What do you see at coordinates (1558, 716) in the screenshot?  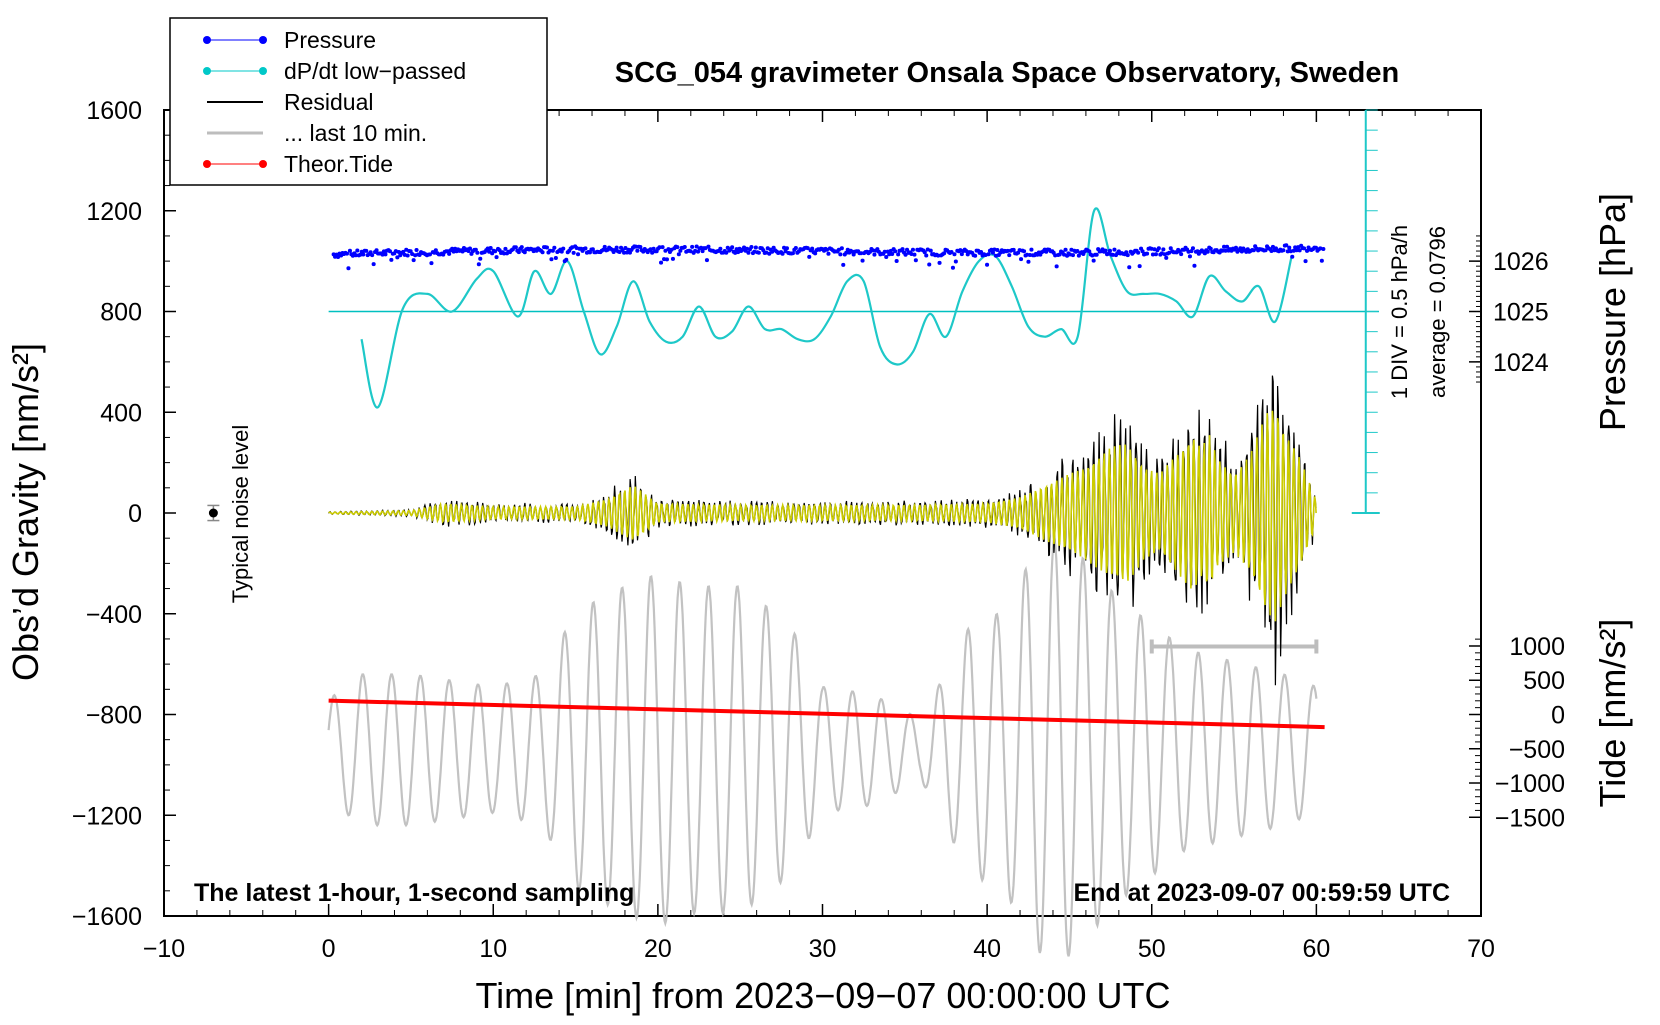 I see `tide-tick-label: 0` at bounding box center [1558, 716].